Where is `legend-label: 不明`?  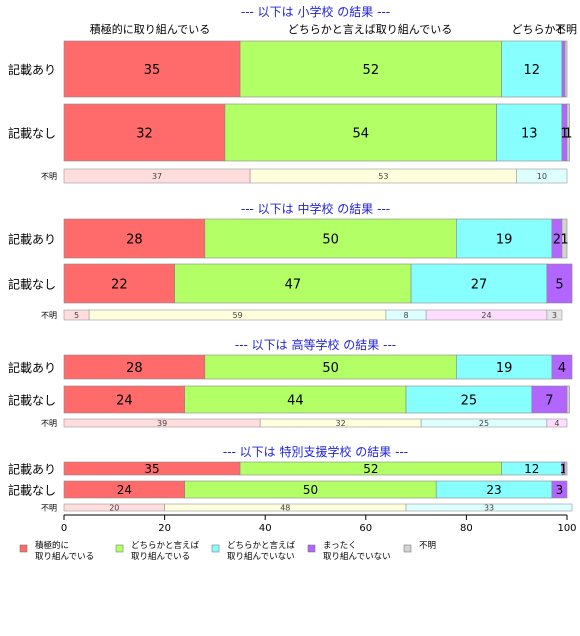 legend-label: 不明 is located at coordinates (427, 546).